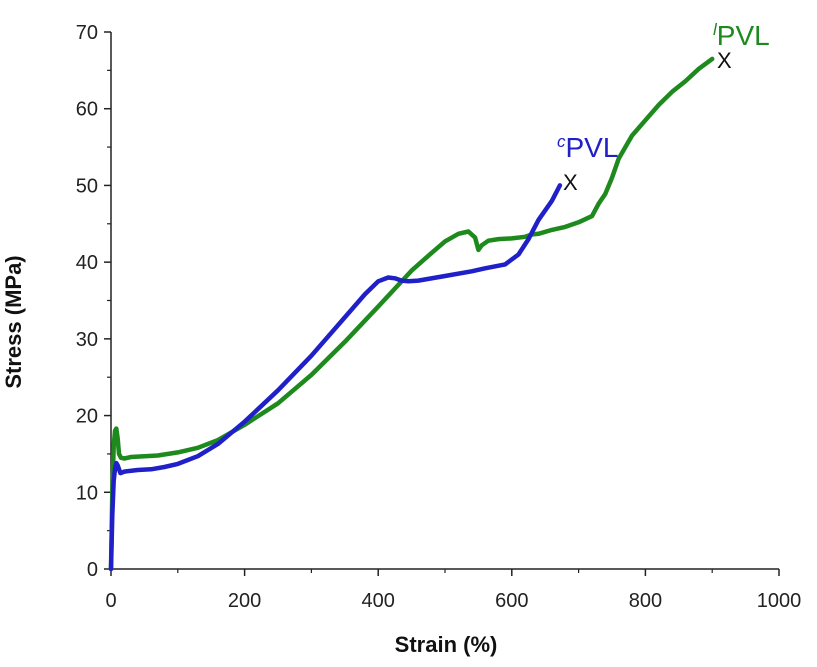 This screenshot has width=817, height=667. Describe the element at coordinates (87, 340) in the screenshot. I see `y-tick-label: 30` at that location.